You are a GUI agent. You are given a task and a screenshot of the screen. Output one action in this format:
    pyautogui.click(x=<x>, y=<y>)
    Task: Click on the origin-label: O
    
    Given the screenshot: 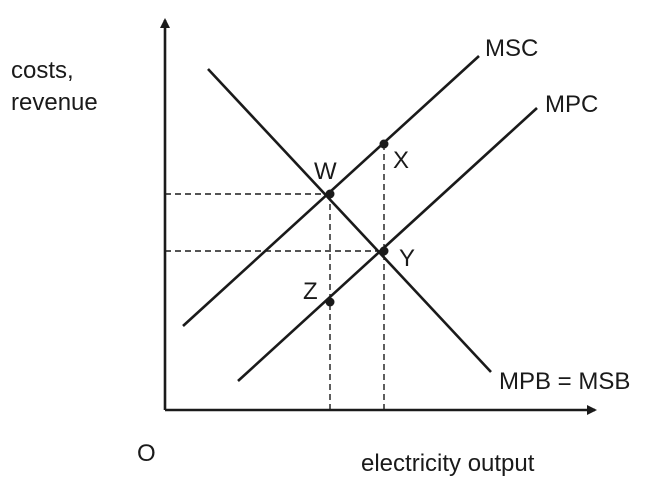 What is the action you would take?
    pyautogui.click(x=146, y=453)
    